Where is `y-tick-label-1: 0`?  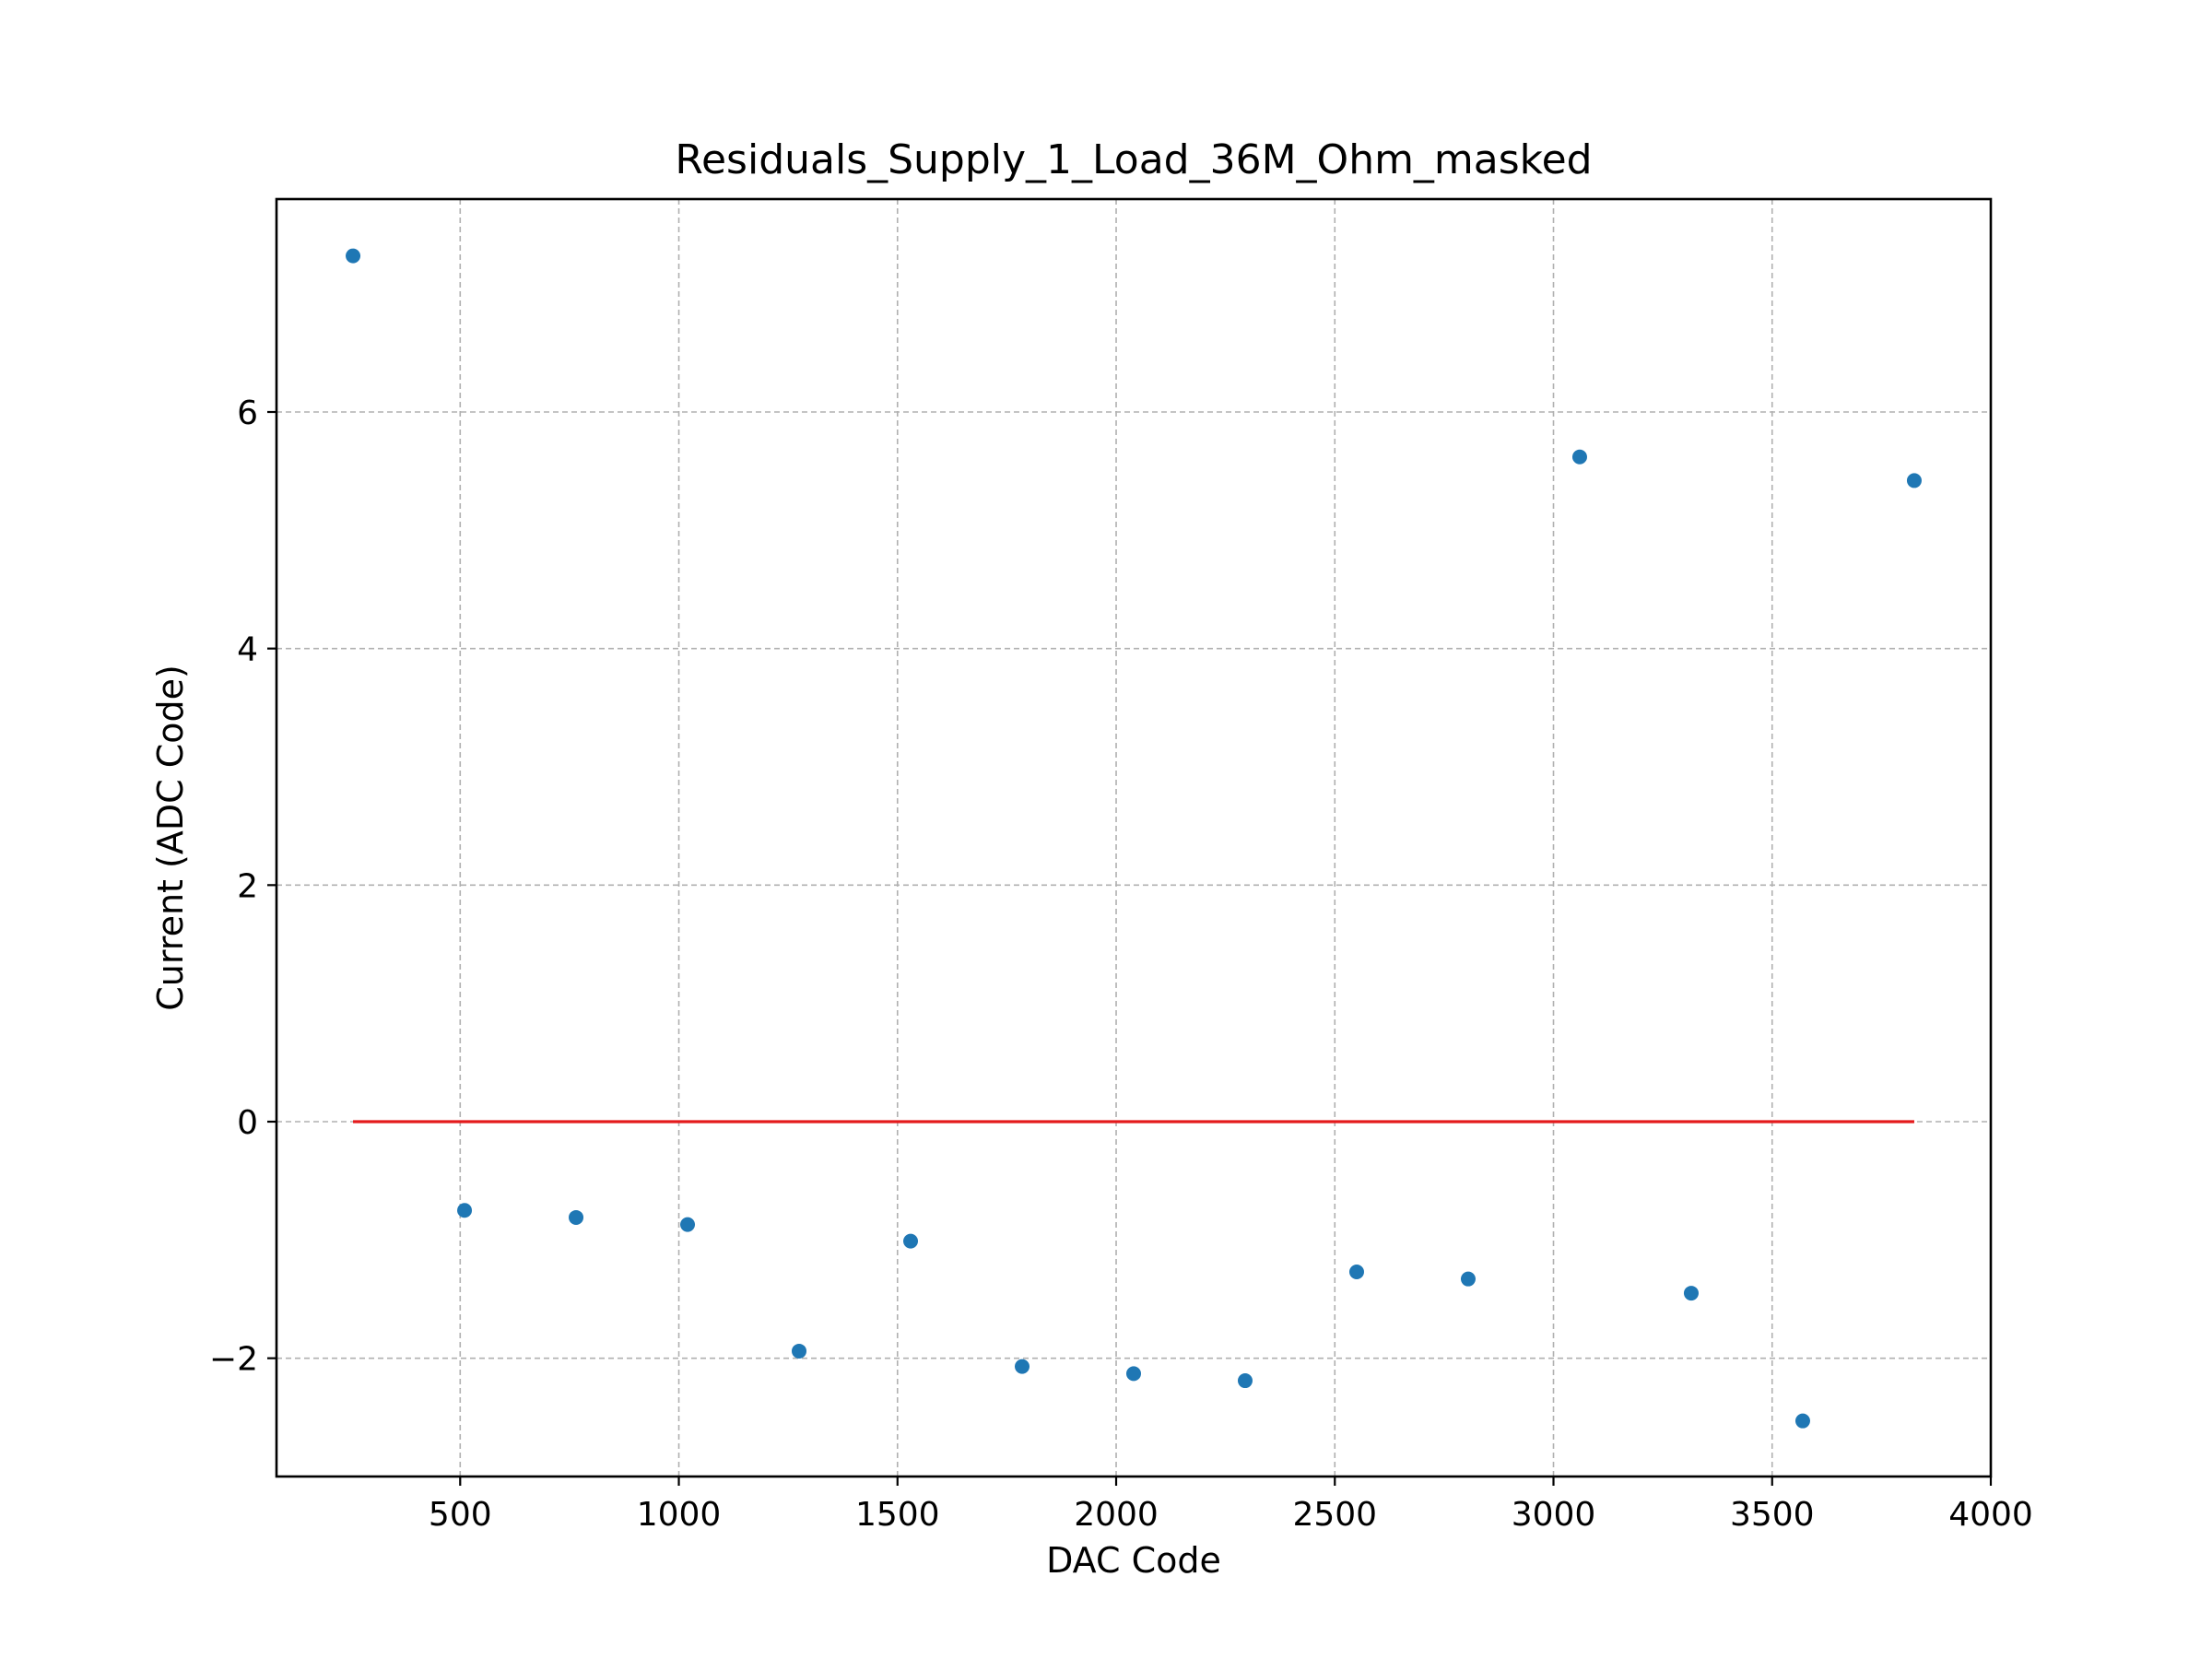 y-tick-label-1: 0 is located at coordinates (247, 1123).